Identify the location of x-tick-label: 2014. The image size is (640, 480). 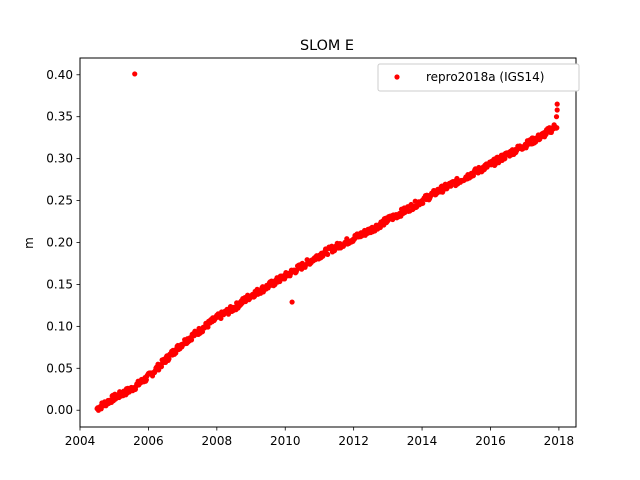
(422, 441).